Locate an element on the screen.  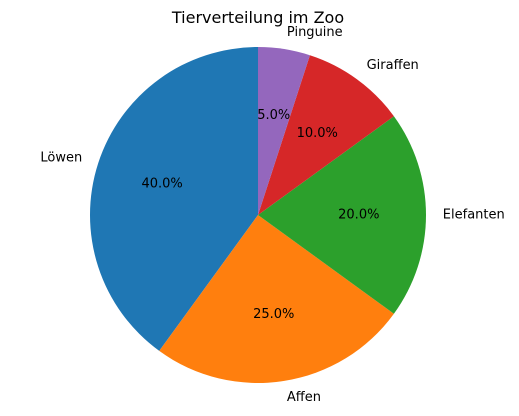
chart-title: Tierverteilung im Zoo is located at coordinates (257, 17).